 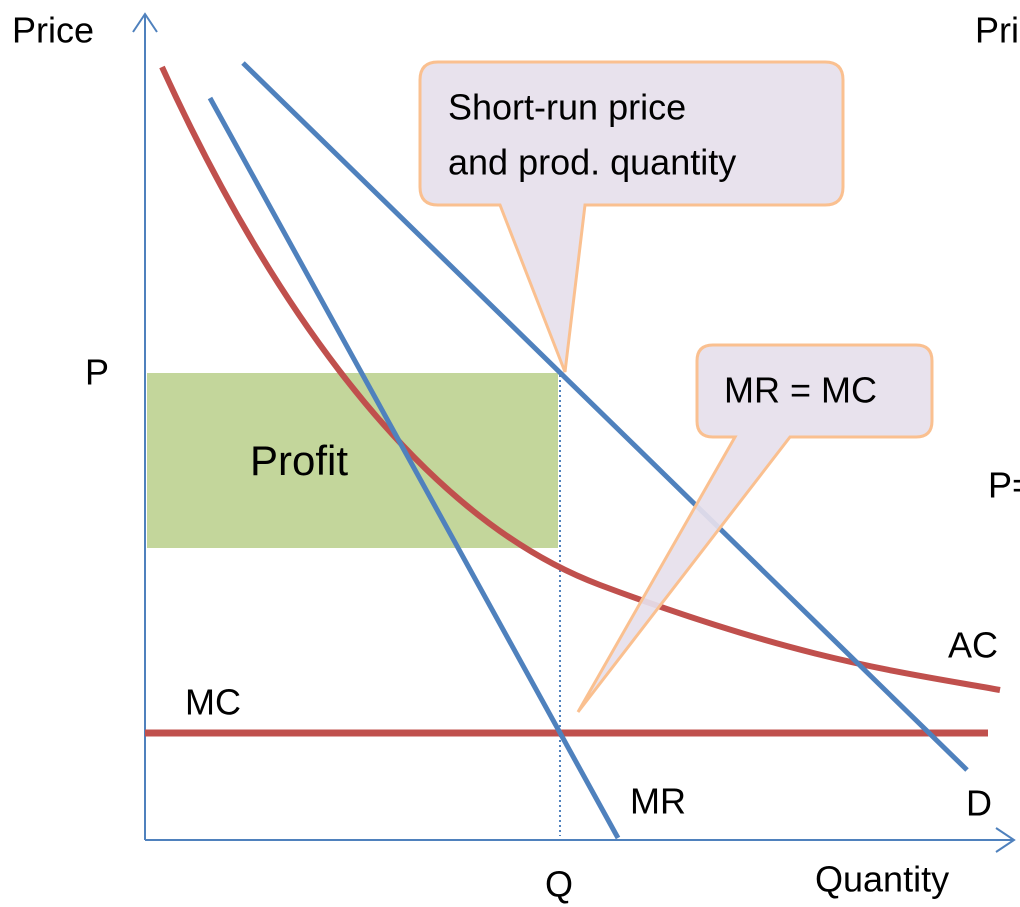 I want to click on callout-text: and prod. quantity, so click(x=592, y=162).